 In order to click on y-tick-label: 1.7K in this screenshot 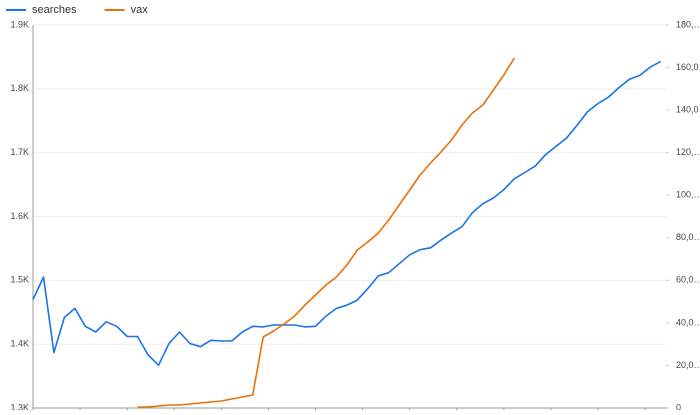, I will do `click(19, 152)`.